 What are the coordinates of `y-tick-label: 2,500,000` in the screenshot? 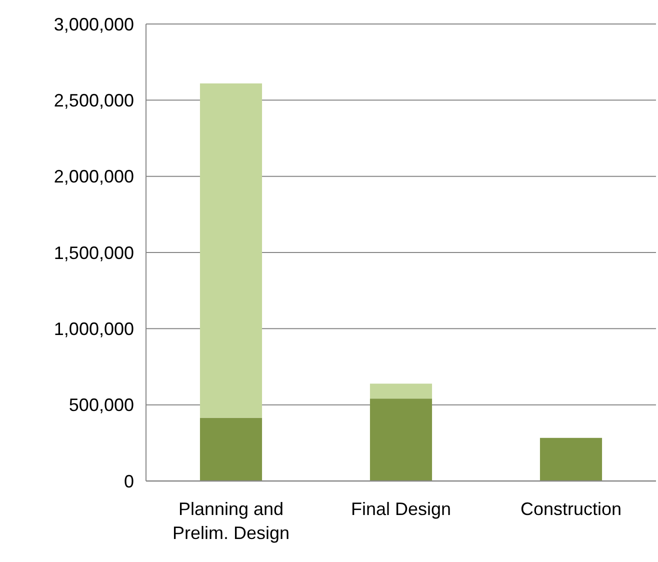 It's located at (94, 100).